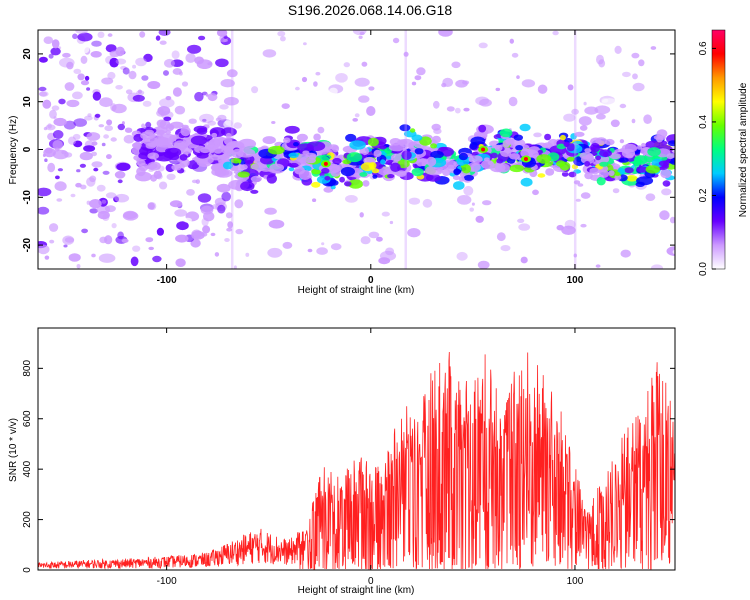 The image size is (750, 600). I want to click on heatmap-peak, so click(483, 149).